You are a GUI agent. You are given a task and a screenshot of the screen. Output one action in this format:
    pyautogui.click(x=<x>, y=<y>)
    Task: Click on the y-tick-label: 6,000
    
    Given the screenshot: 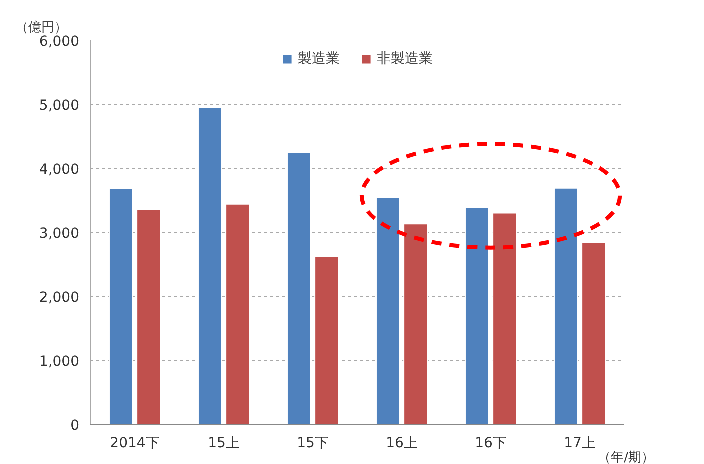 What is the action you would take?
    pyautogui.click(x=59, y=42)
    